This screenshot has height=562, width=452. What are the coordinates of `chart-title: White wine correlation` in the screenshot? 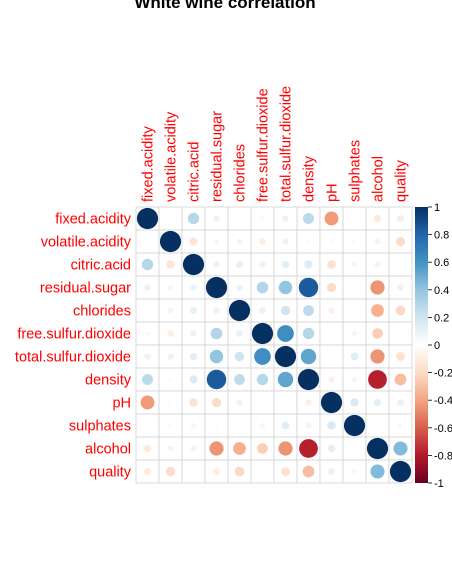 It's located at (224, 6).